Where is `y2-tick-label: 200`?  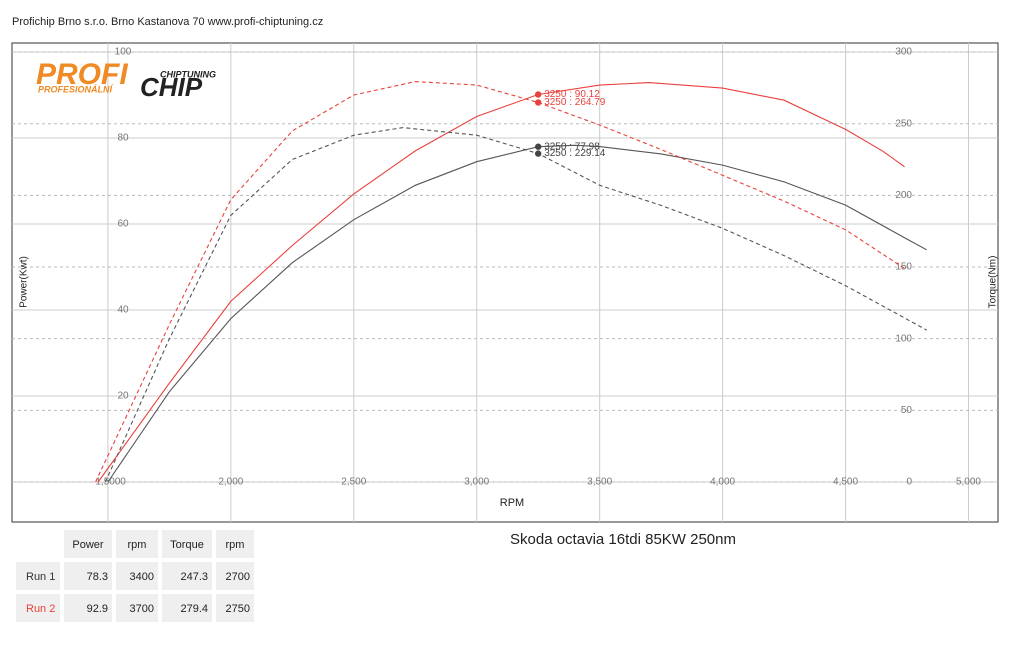 y2-tick-label: 200 is located at coordinates (903, 195).